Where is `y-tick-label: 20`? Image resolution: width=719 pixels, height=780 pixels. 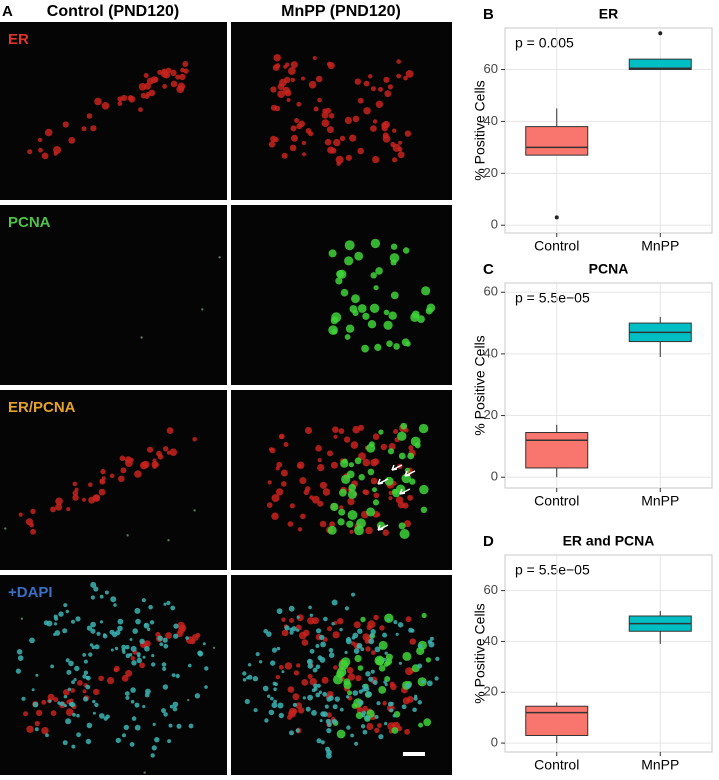
y-tick-label: 20 is located at coordinates (491, 691).